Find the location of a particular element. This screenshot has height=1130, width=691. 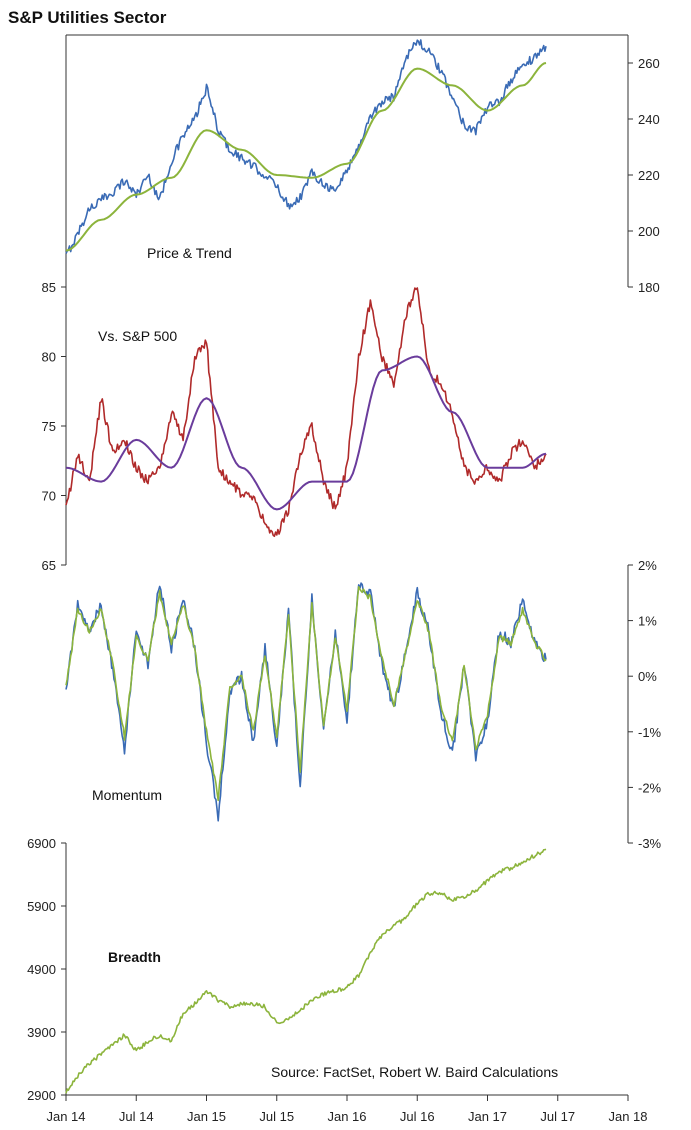

chart-title: S&P Utilities Sector is located at coordinates (87, 17).